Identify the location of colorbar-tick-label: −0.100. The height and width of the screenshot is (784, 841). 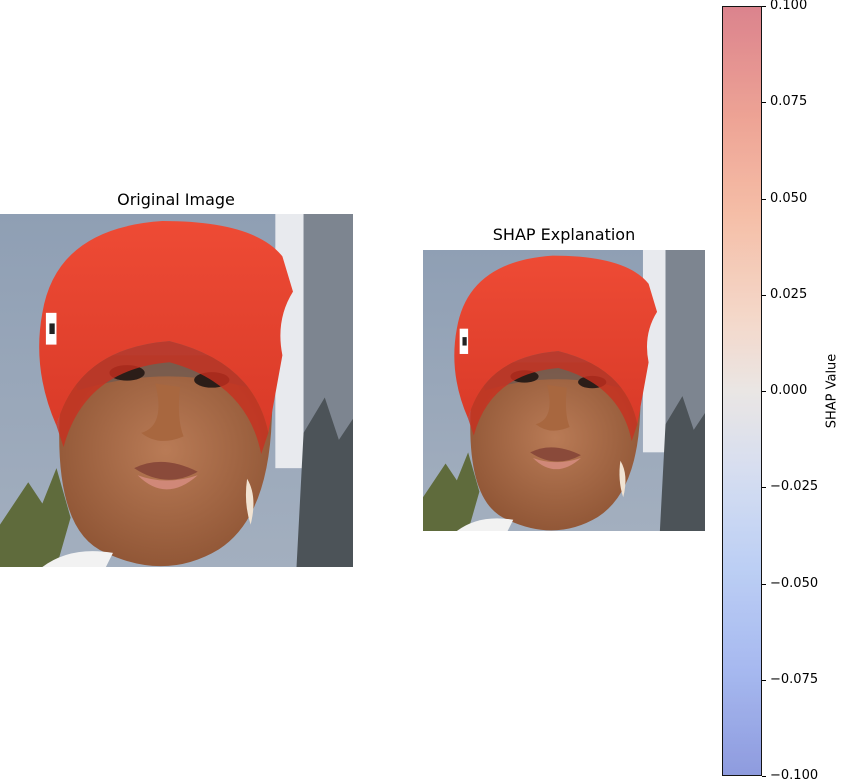
(794, 775).